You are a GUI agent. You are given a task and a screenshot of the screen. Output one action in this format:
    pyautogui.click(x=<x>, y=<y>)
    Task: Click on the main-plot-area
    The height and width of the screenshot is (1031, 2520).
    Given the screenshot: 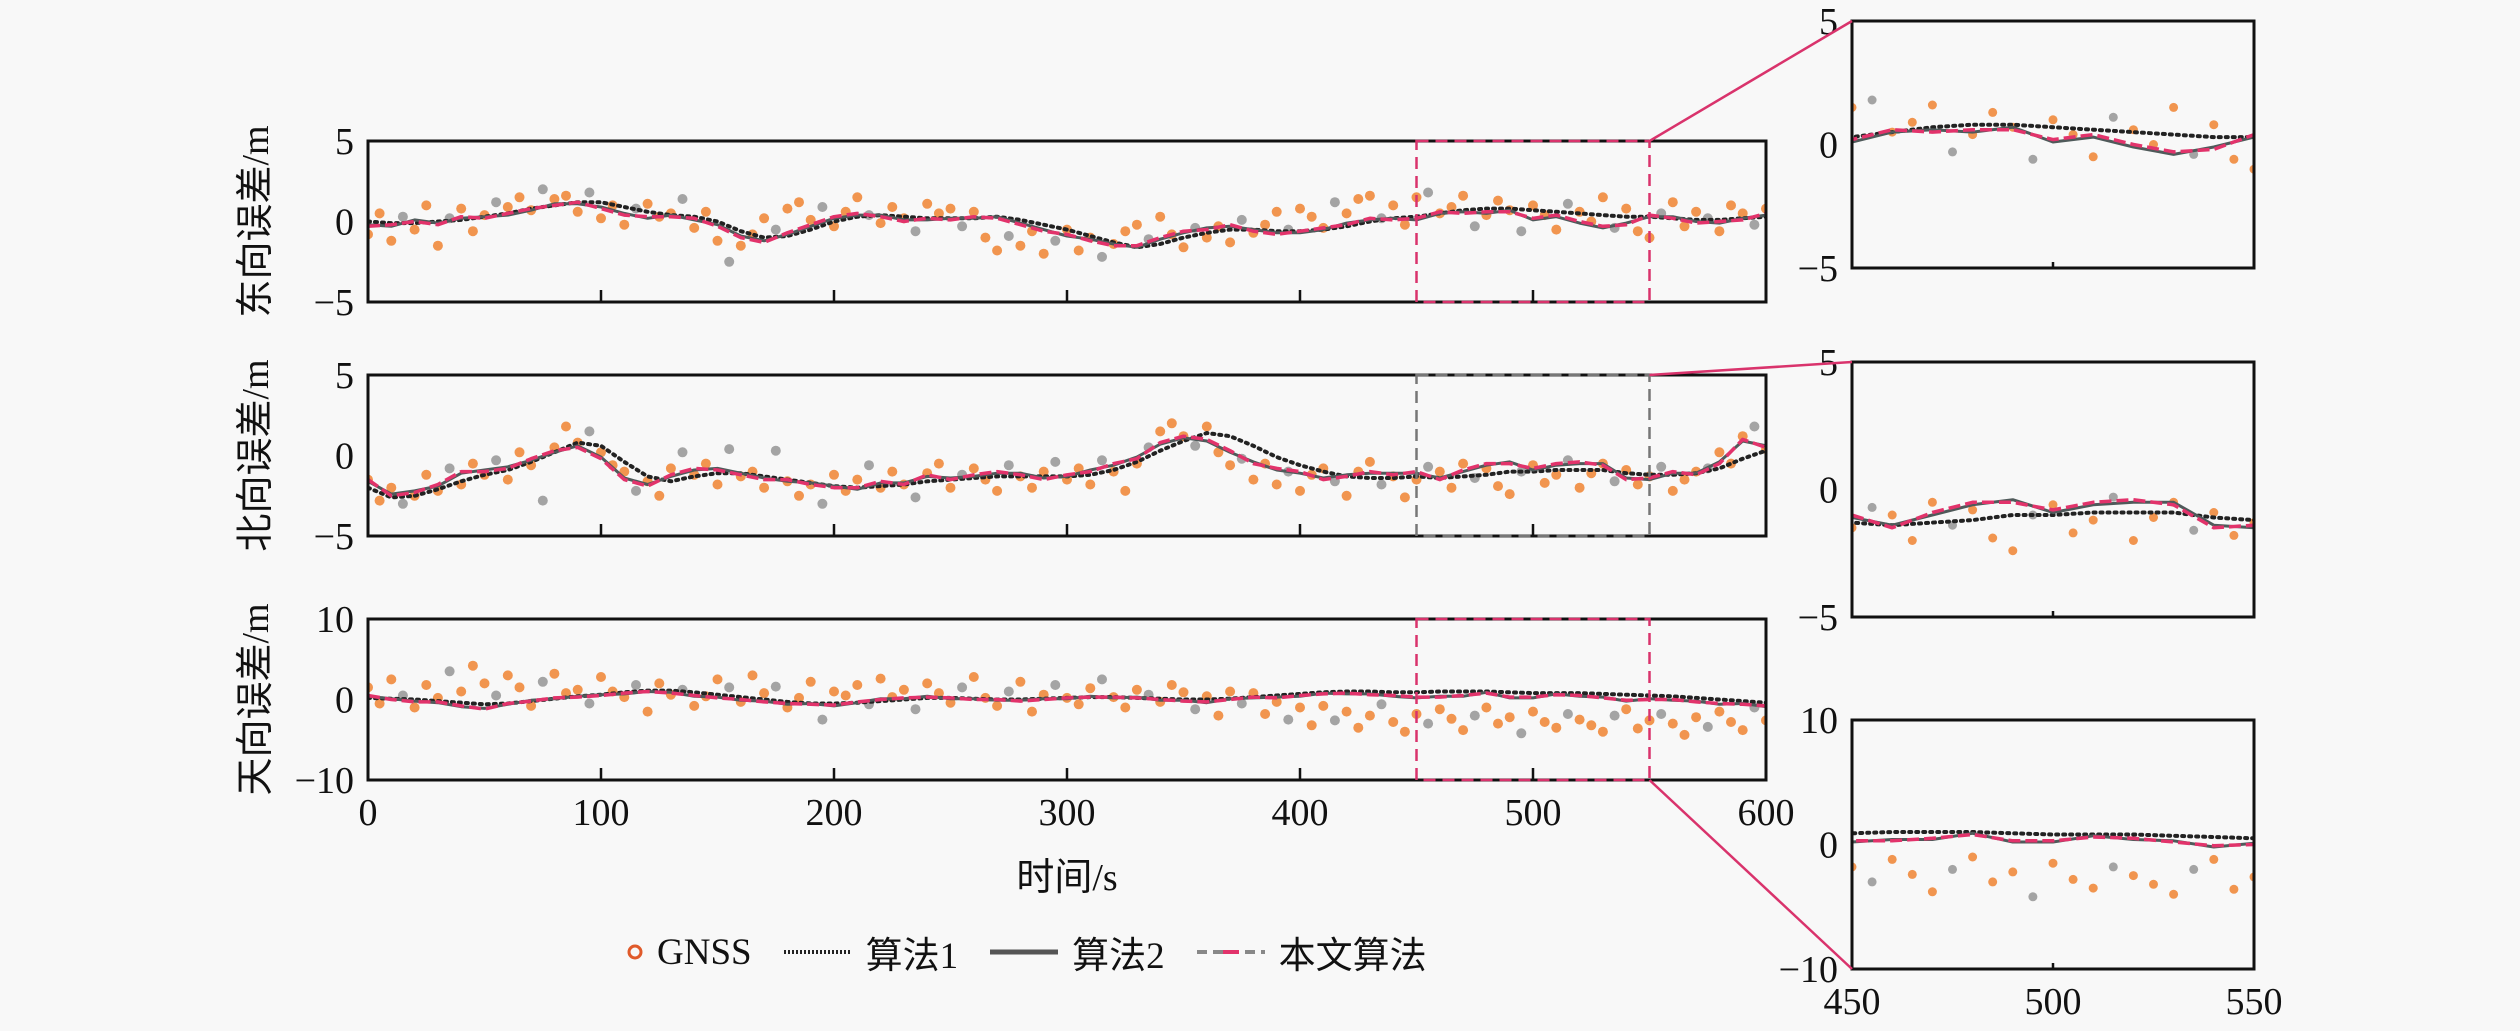 What is the action you would take?
    pyautogui.click(x=1067, y=225)
    